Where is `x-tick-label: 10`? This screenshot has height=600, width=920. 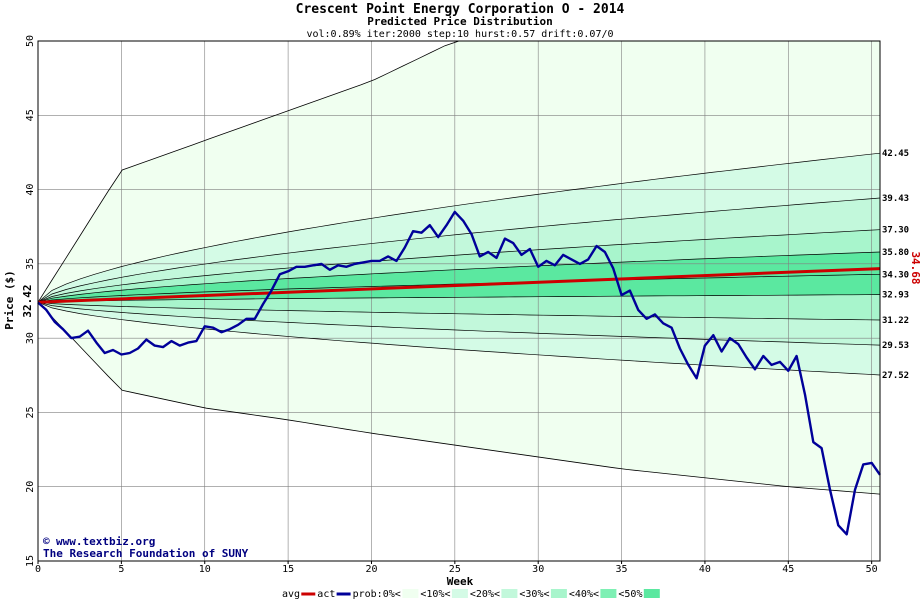 x-tick-label: 10 is located at coordinates (205, 569).